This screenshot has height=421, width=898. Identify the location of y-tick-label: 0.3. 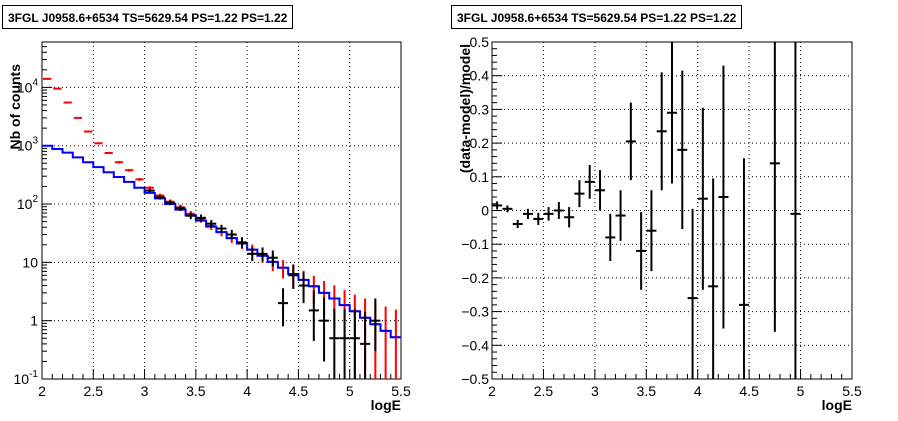
(480, 109).